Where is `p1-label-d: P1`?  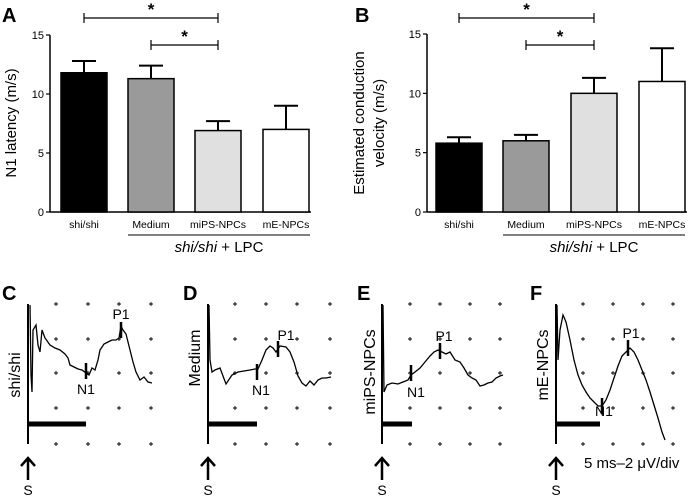 p1-label-d: P1 is located at coordinates (285, 335).